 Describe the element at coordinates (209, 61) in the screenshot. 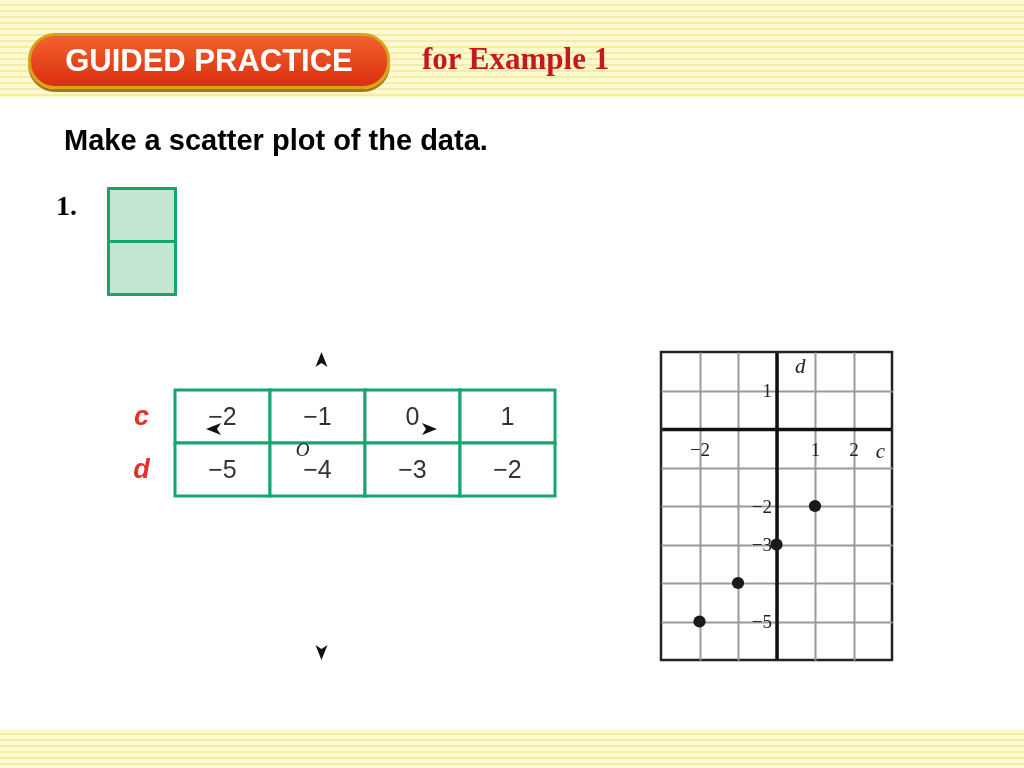

I see `chart-title: GUIDED PRACTICE` at that location.